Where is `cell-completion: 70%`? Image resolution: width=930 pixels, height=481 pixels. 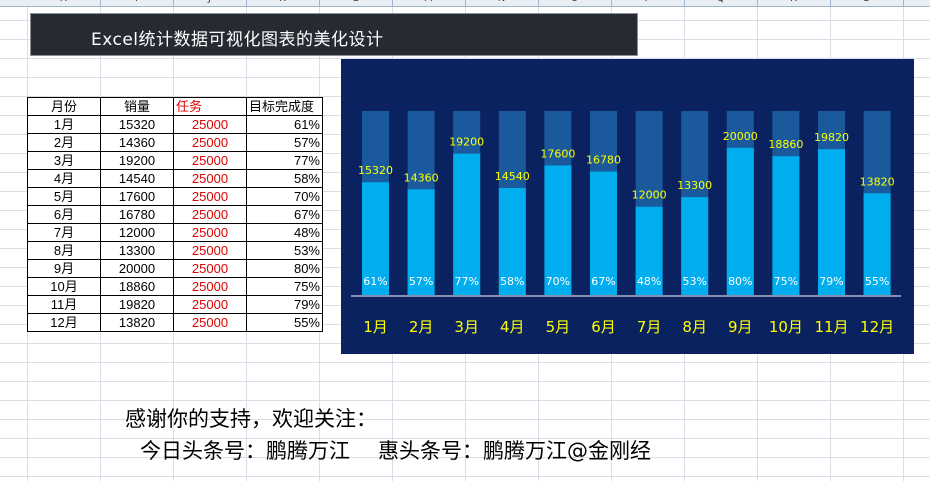 cell-completion: 70% is located at coordinates (284, 196).